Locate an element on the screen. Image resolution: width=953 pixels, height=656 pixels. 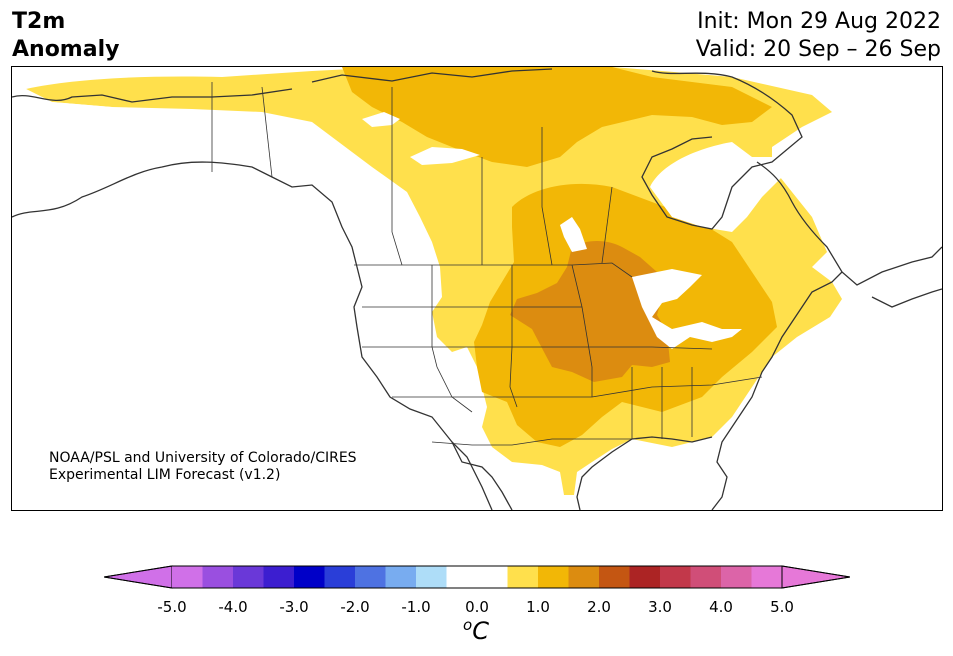
colorbar-tick-label: 1.0 is located at coordinates (538, 607).